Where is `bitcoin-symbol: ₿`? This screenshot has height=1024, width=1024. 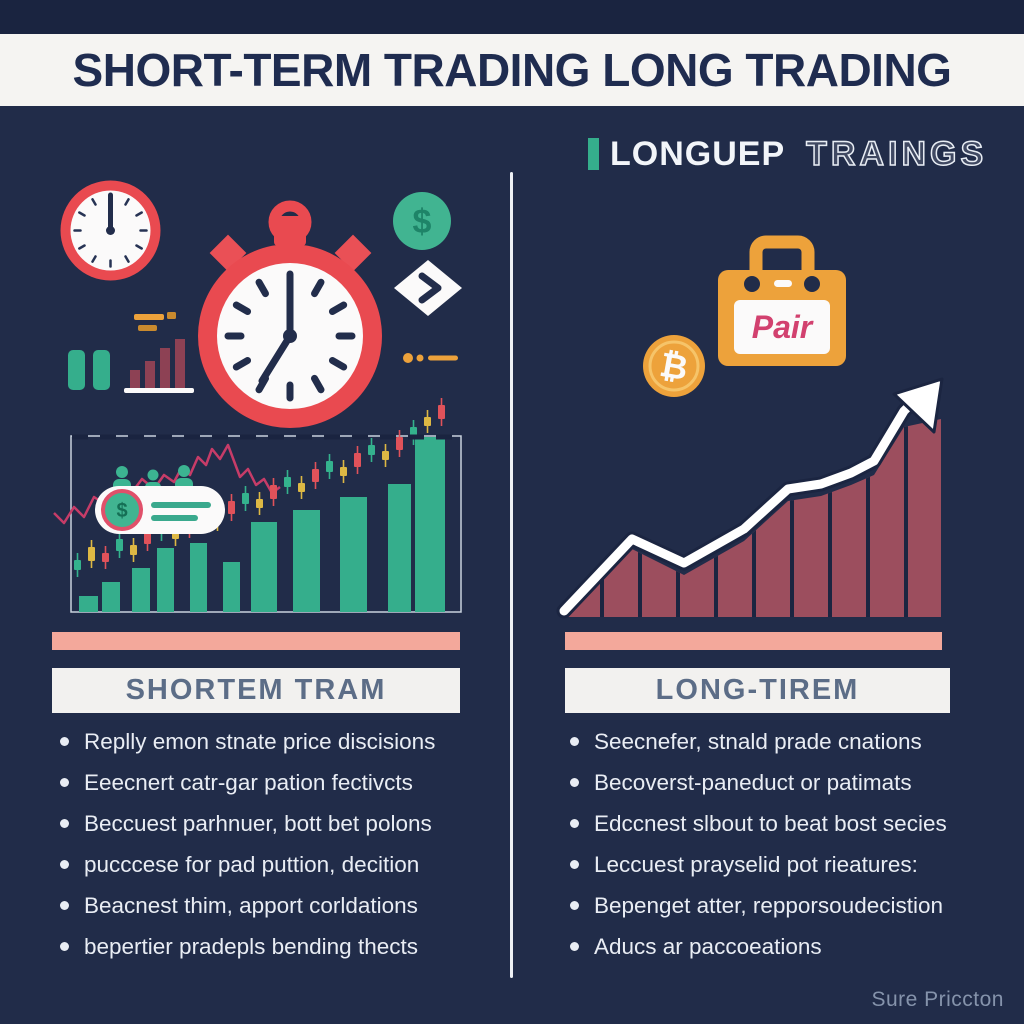 bitcoin-symbol: ₿ is located at coordinates (674, 367).